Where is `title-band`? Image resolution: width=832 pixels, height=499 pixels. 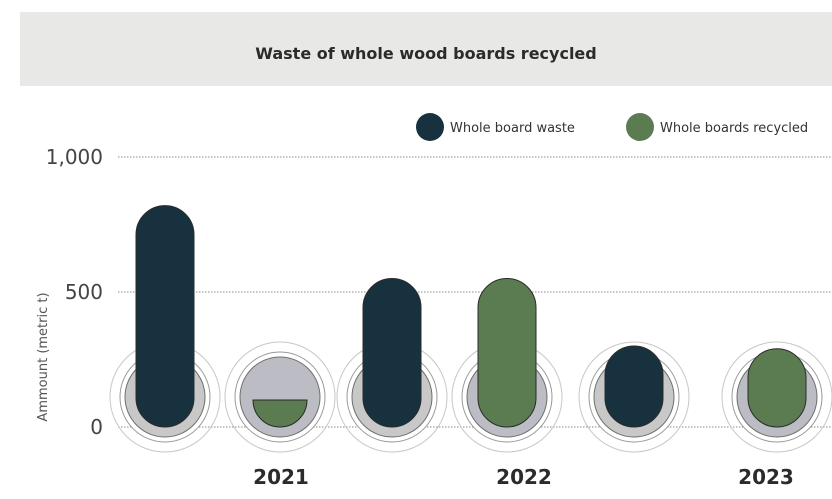 title-band is located at coordinates (426, 49).